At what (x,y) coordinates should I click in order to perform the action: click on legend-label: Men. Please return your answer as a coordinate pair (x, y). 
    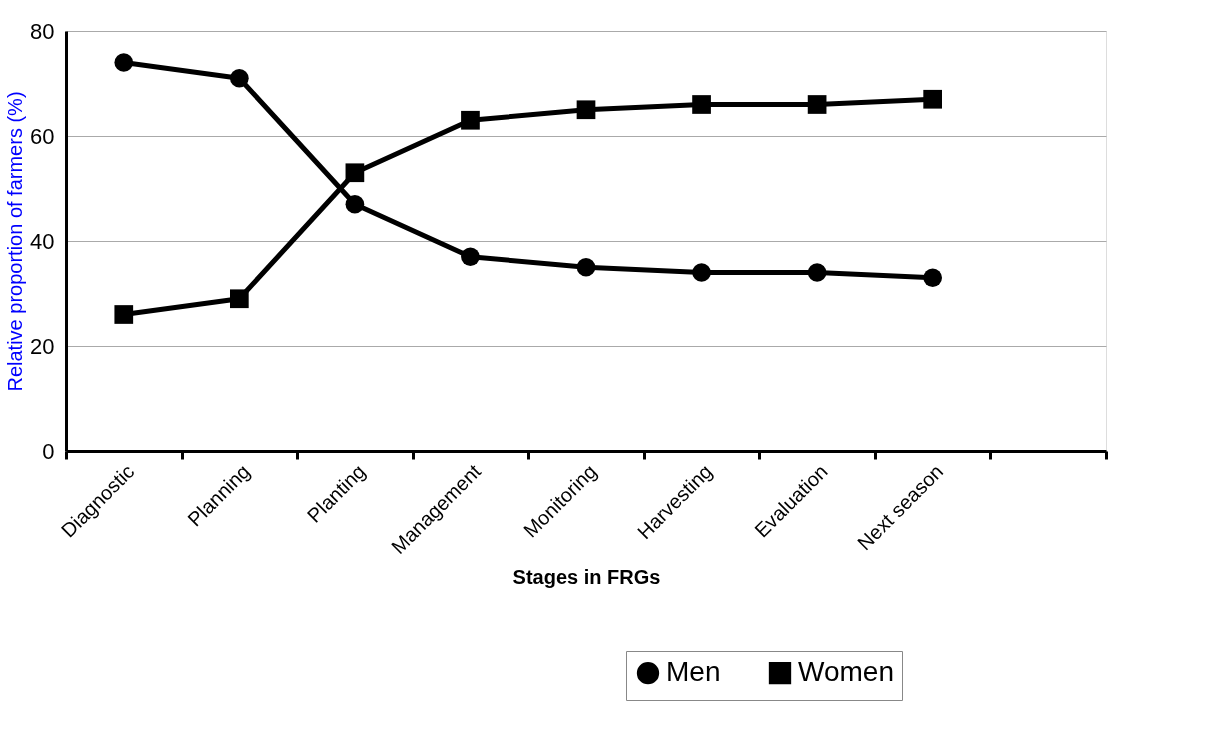
    Looking at the image, I should click on (693, 672).